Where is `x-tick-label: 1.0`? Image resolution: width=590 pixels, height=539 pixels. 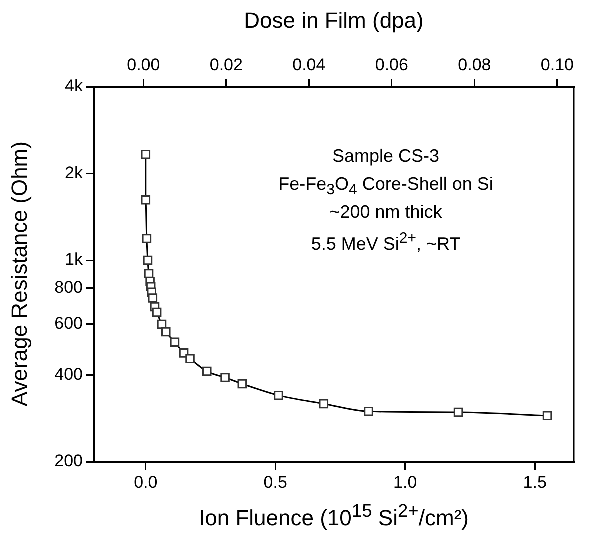 x-tick-label: 1.0 is located at coordinates (406, 482).